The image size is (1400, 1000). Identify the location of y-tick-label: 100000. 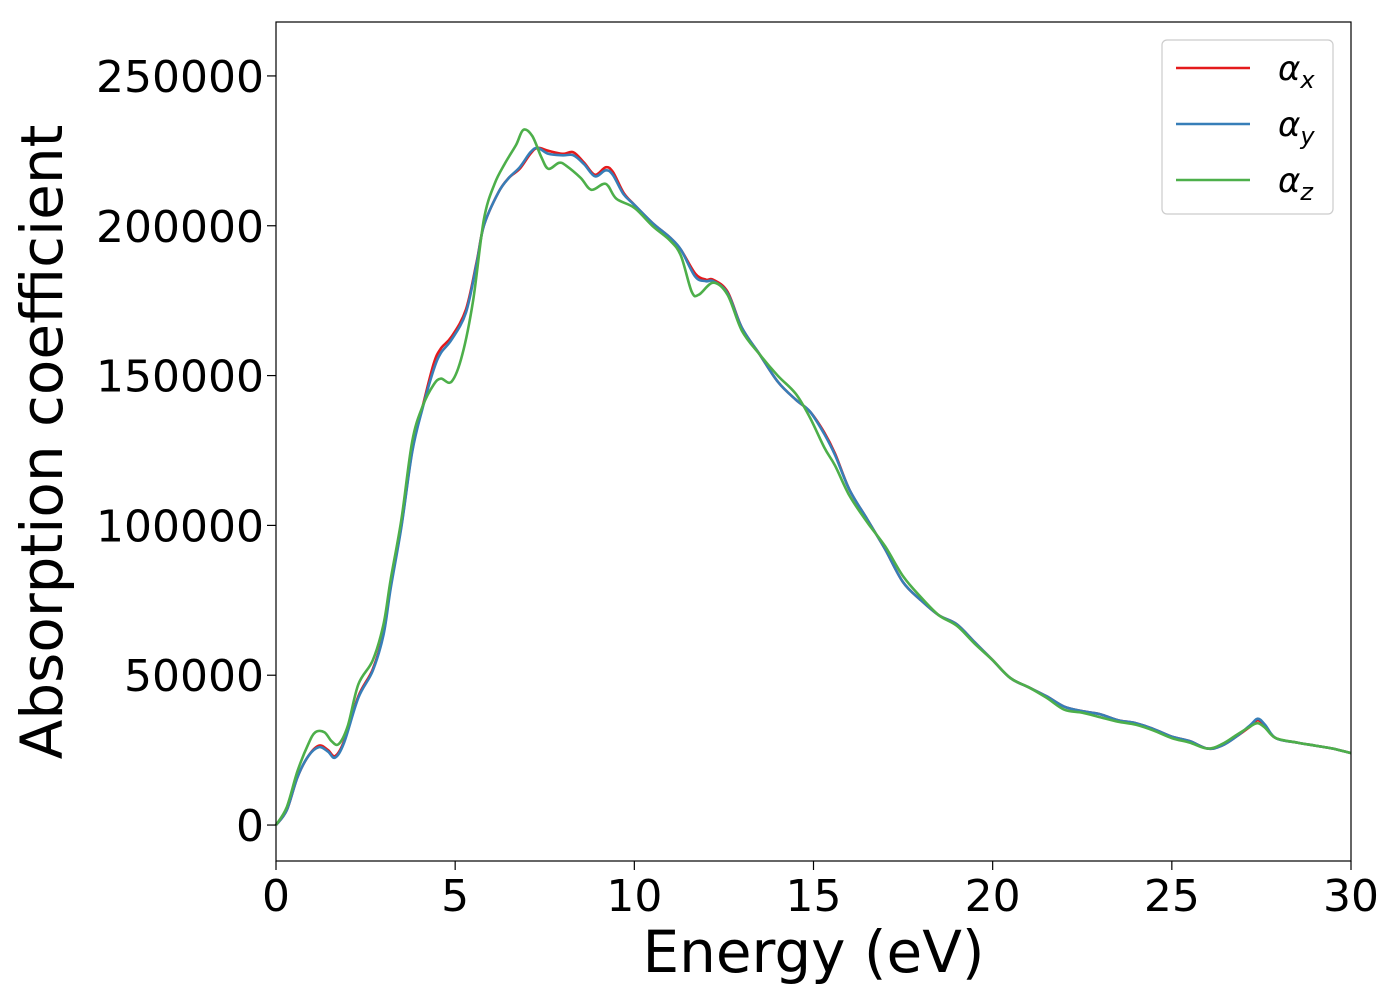
(180, 526).